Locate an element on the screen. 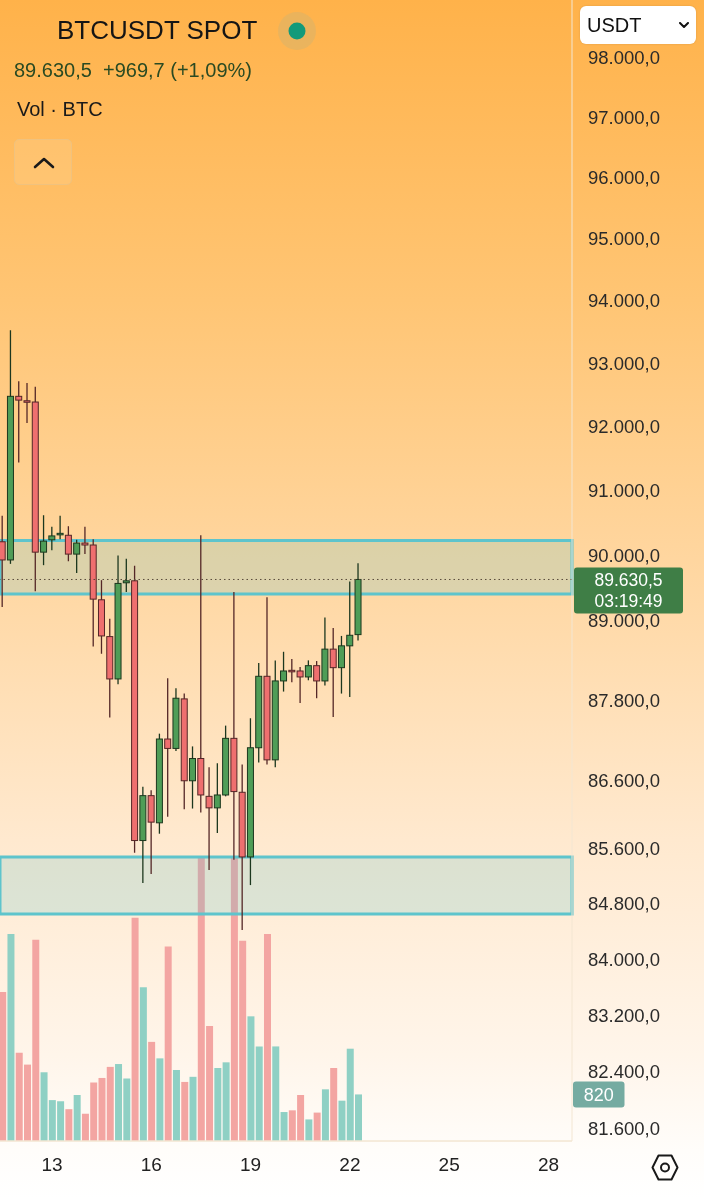 This screenshot has height=1199, width=704. ref-line-label: 89.630,5 03:19:49 is located at coordinates (628, 590).